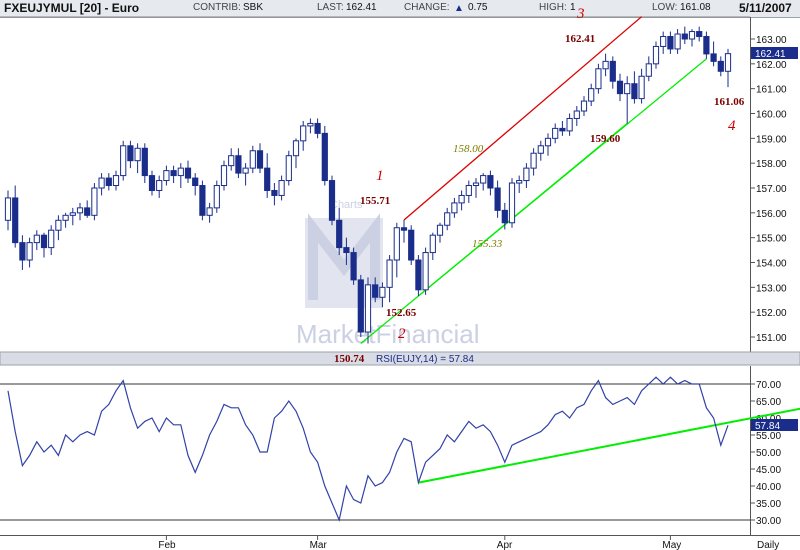 The height and width of the screenshot is (550, 800). I want to click on change-value: 0.75, so click(478, 7).